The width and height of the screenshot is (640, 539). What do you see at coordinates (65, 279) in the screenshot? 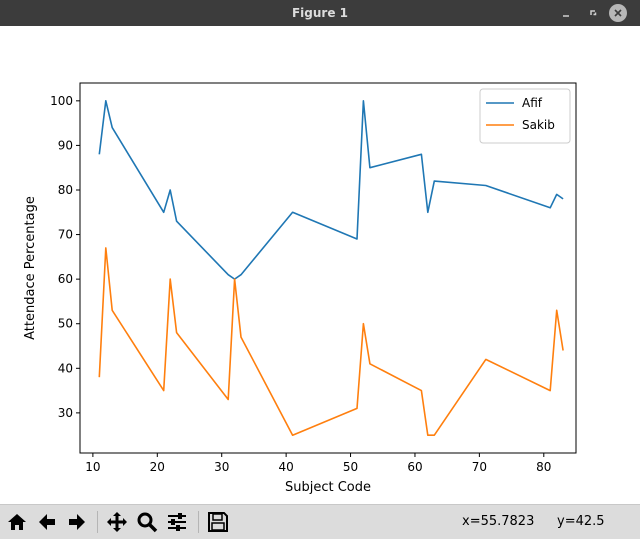
I see `y-tick-label: 60` at bounding box center [65, 279].